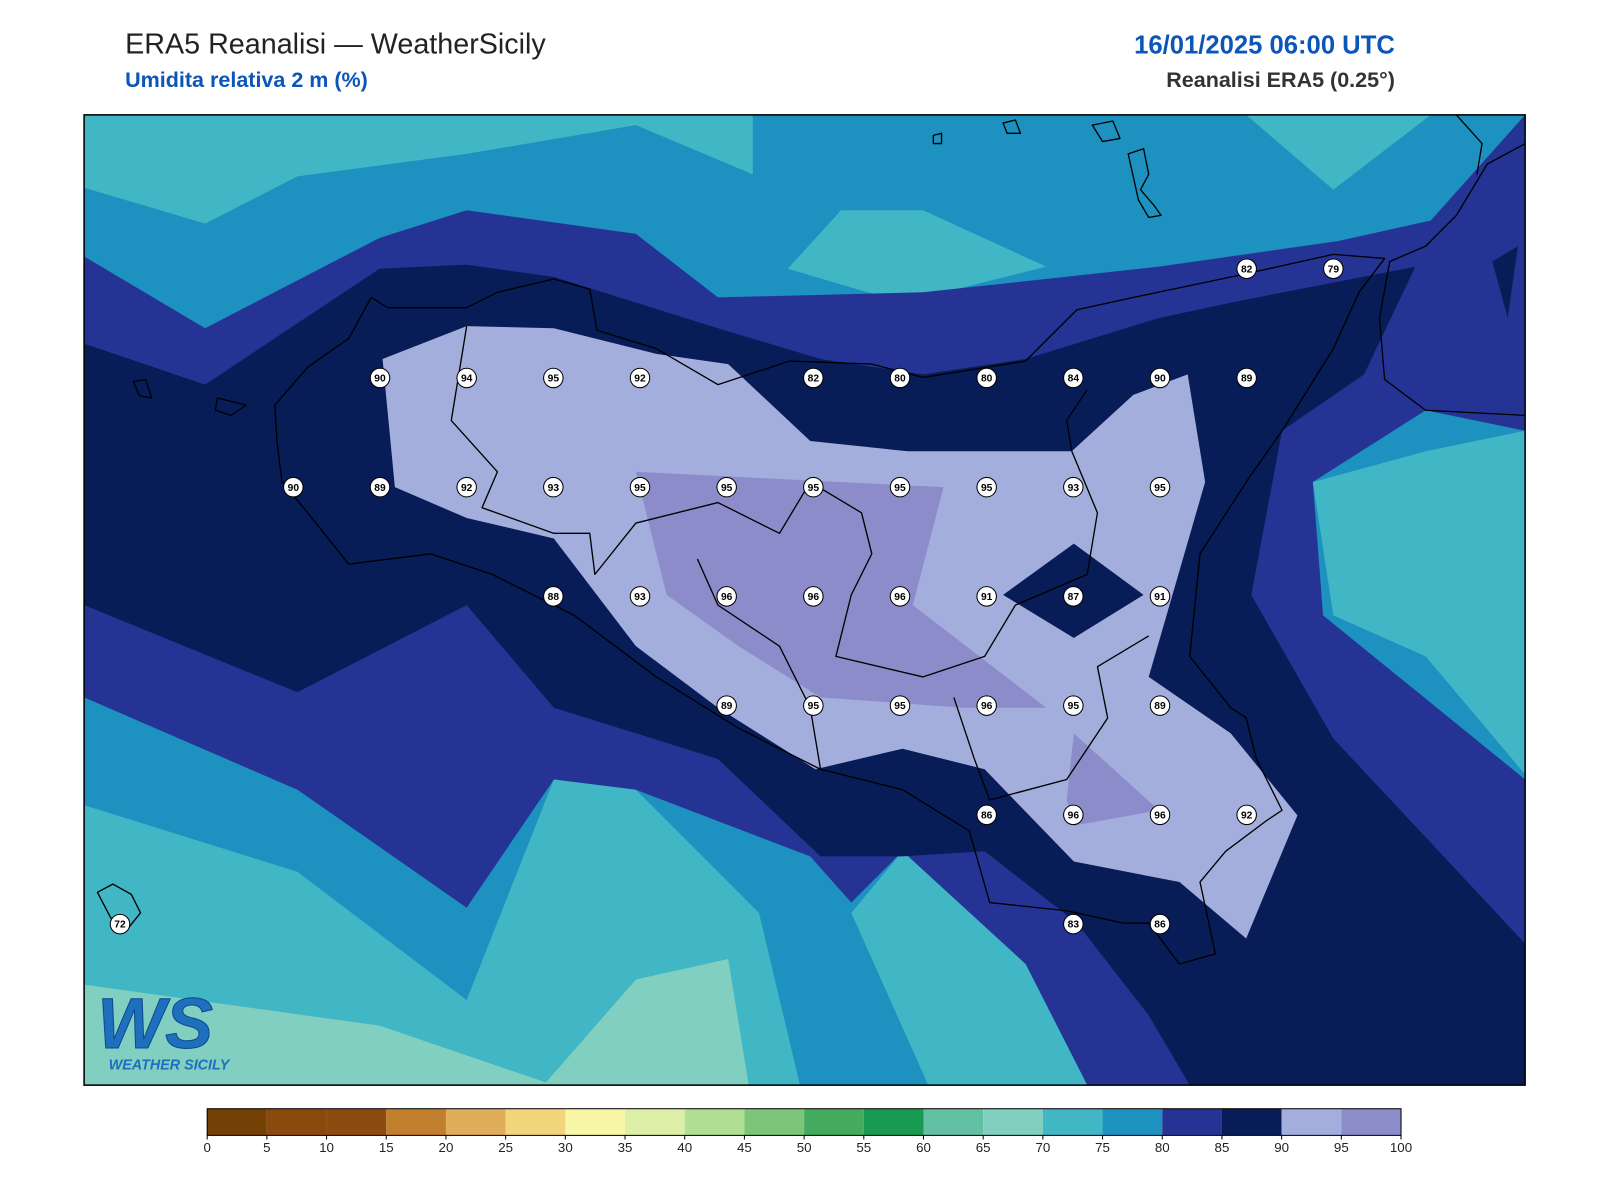 The height and width of the screenshot is (1200, 1600). Describe the element at coordinates (804, 1147) in the screenshot. I see `colorbar-tick-label: 50` at that location.